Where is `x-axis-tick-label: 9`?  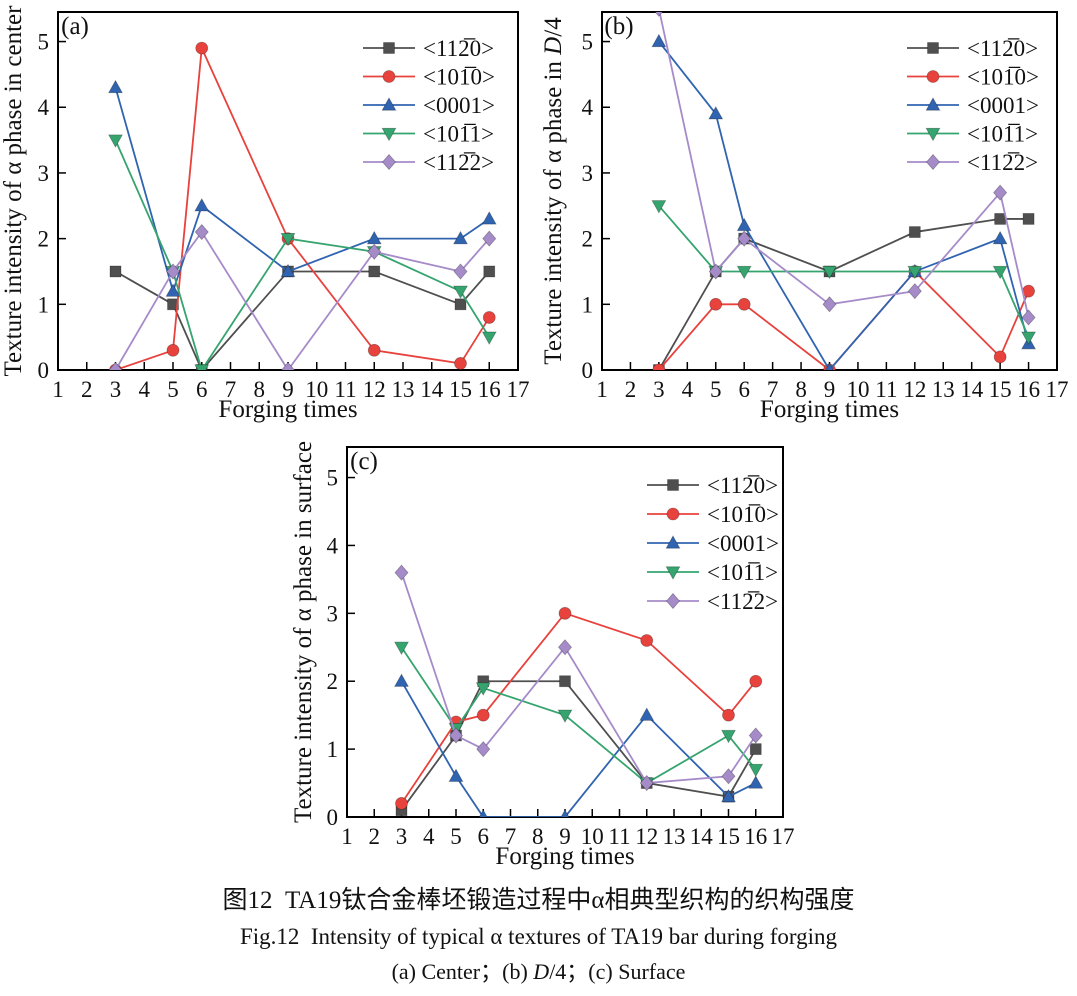
x-axis-tick-label: 9 is located at coordinates (288, 389).